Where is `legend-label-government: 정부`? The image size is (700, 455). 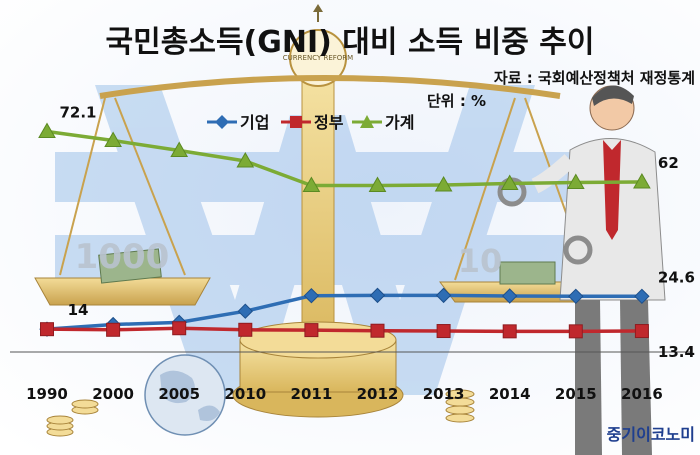 legend-label-government: 정부 is located at coordinates (329, 122).